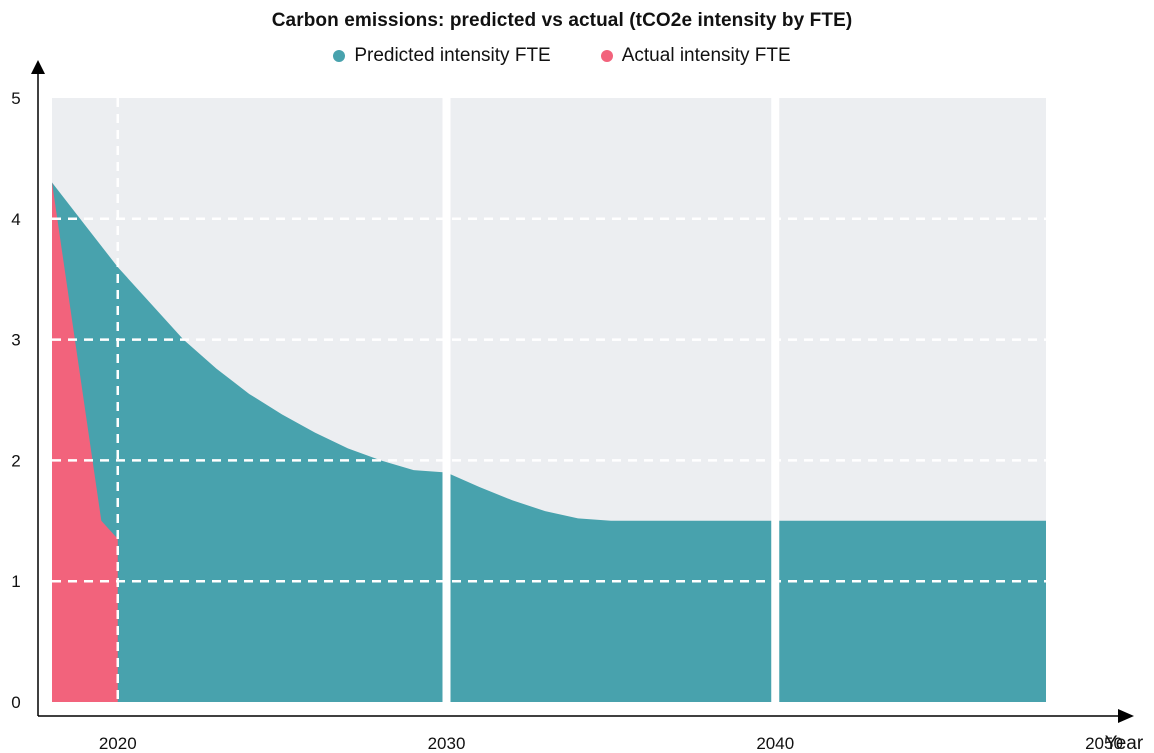  I want to click on y-tick-label-1: 1, so click(15, 581).